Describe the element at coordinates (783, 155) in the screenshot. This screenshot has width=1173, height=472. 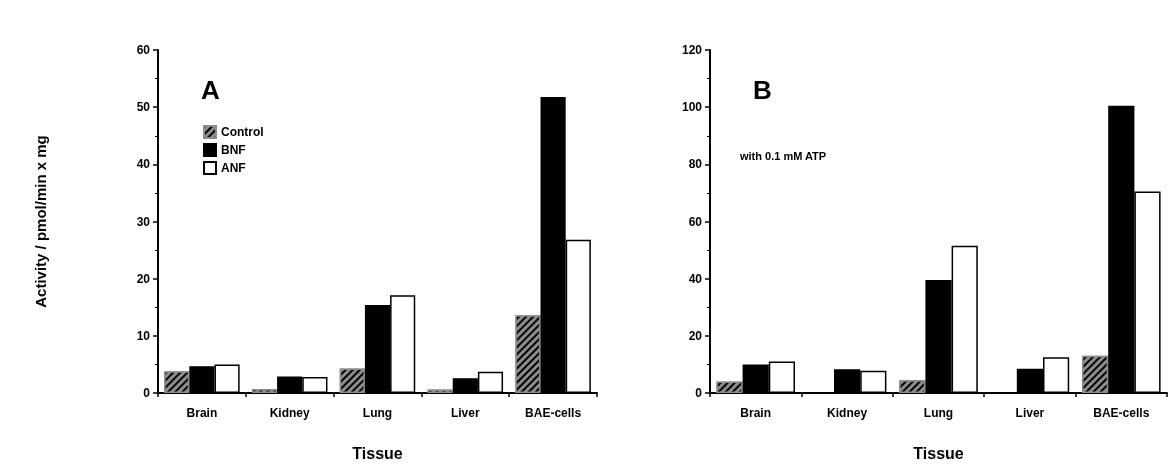
I see `annotation: with 0.1 mM ATP` at that location.